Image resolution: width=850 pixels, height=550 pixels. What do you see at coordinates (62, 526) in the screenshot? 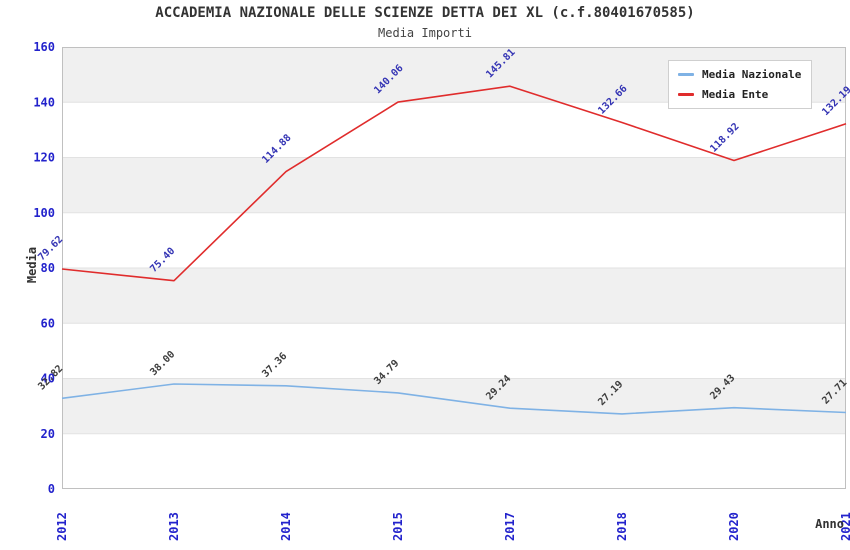
I see `x-tick-label: 2012` at bounding box center [62, 526].